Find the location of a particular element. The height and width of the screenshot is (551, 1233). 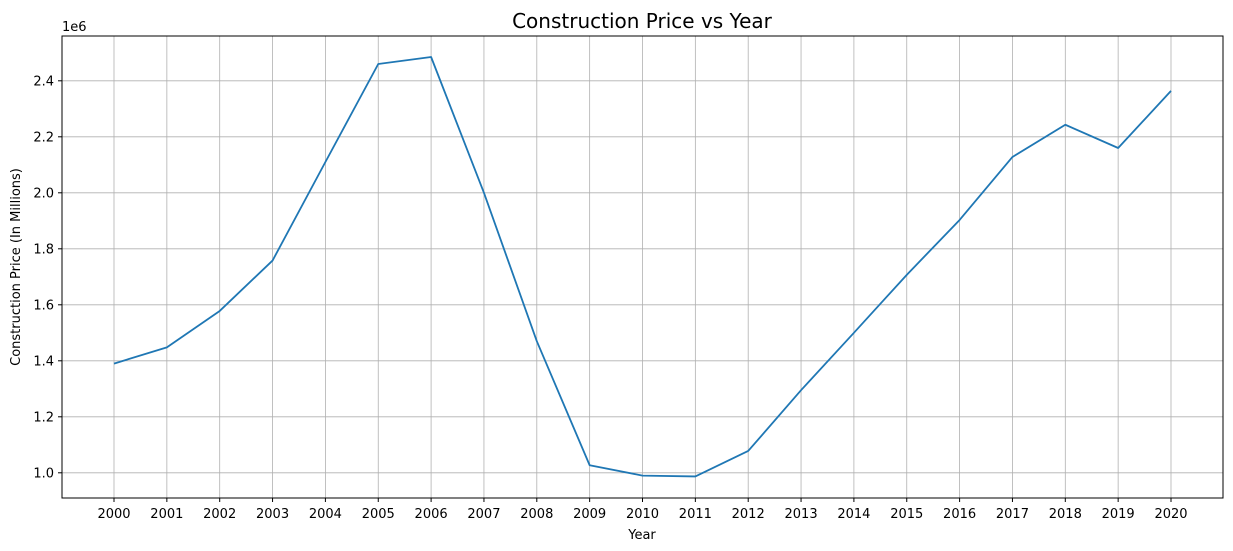

y-tick-label: 1.0 is located at coordinates (43, 473).